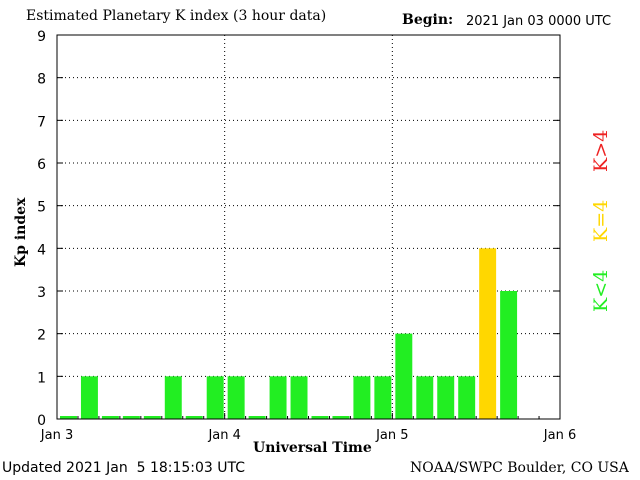 This screenshot has height=480, width=640. Describe the element at coordinates (601, 290) in the screenshot. I see `legend-k-below-4: K<4` at that location.